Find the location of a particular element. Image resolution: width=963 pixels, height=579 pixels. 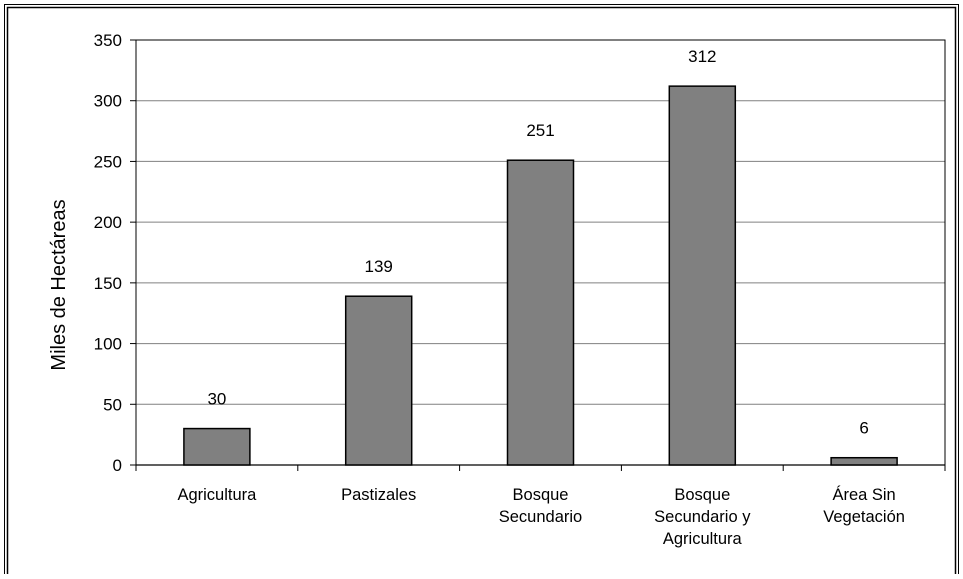

x-category-label: Bosque Secundario is located at coordinates (540, 506).